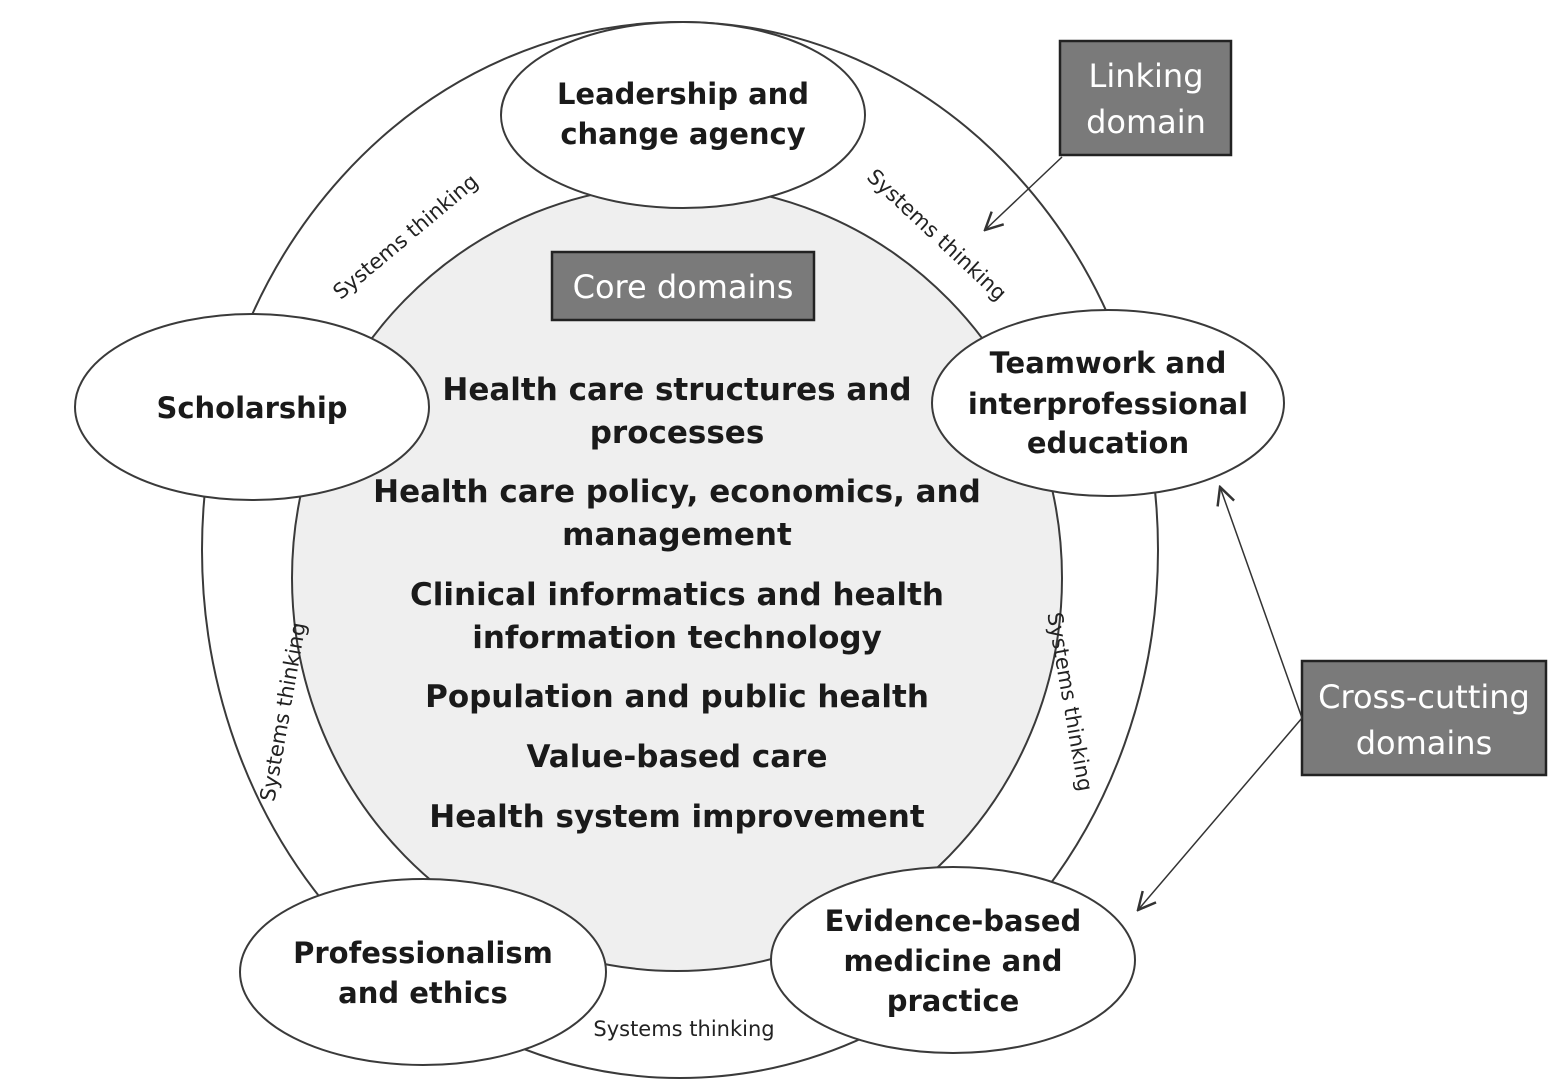  What do you see at coordinates (1145, 98) in the screenshot?
I see `linking-domain-box: Linking domain` at bounding box center [1145, 98].